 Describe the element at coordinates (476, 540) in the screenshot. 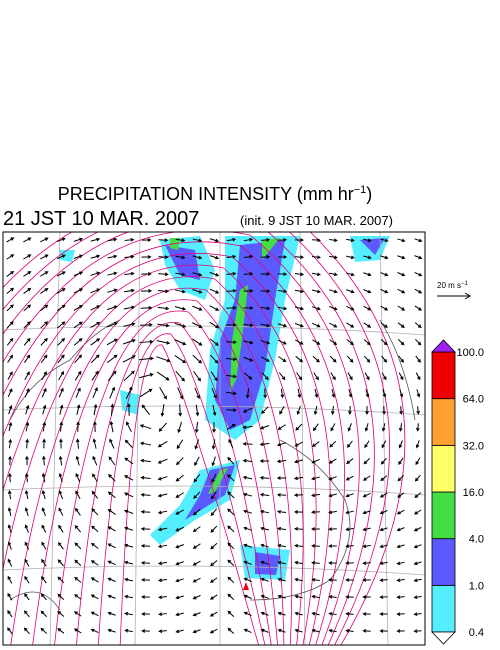

I see `colorbar-label: 4.0` at that location.